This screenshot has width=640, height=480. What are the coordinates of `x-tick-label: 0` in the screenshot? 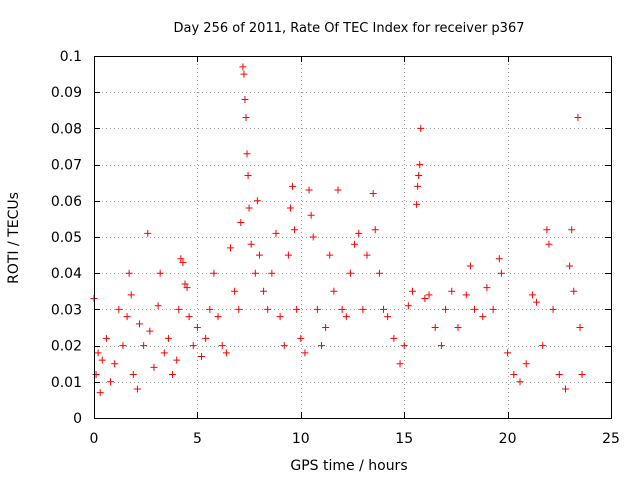 It's located at (94, 439).